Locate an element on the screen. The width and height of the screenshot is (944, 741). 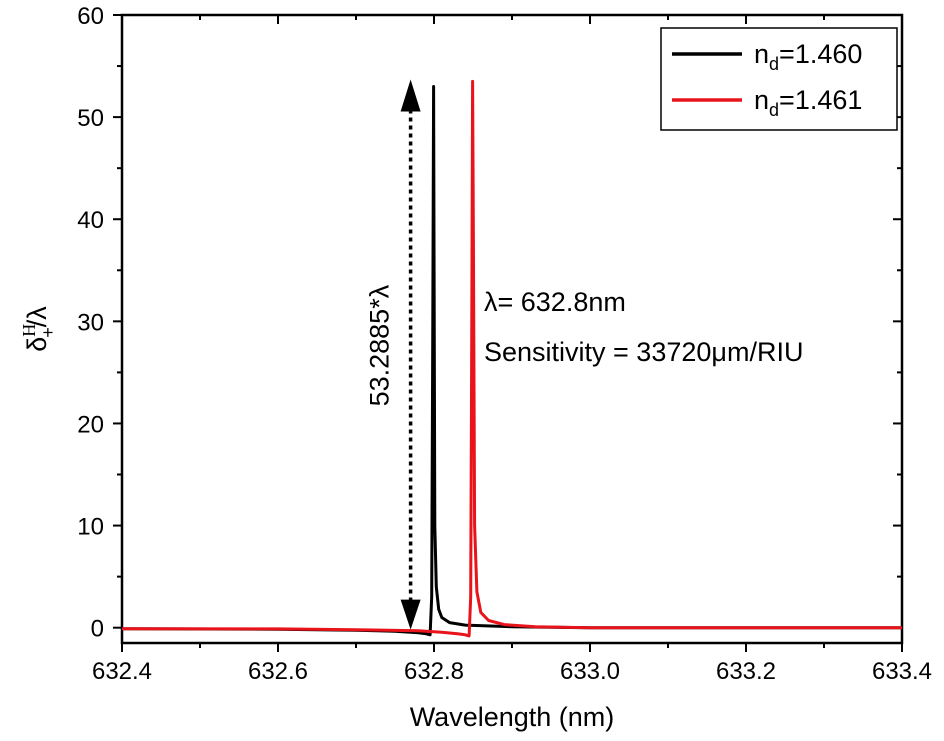
legend: nd=1.460 nd=1.461 is located at coordinates (779, 79).